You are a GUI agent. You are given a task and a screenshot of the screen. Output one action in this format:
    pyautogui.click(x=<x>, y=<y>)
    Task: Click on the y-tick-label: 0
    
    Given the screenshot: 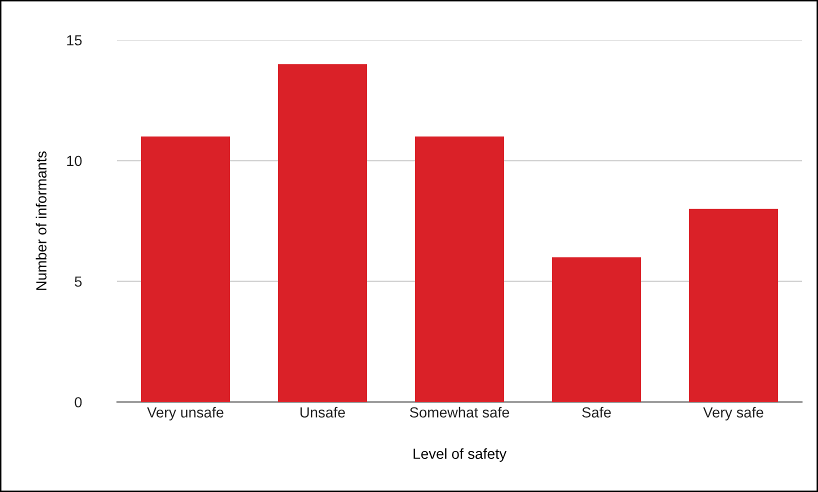 What is the action you would take?
    pyautogui.click(x=78, y=402)
    